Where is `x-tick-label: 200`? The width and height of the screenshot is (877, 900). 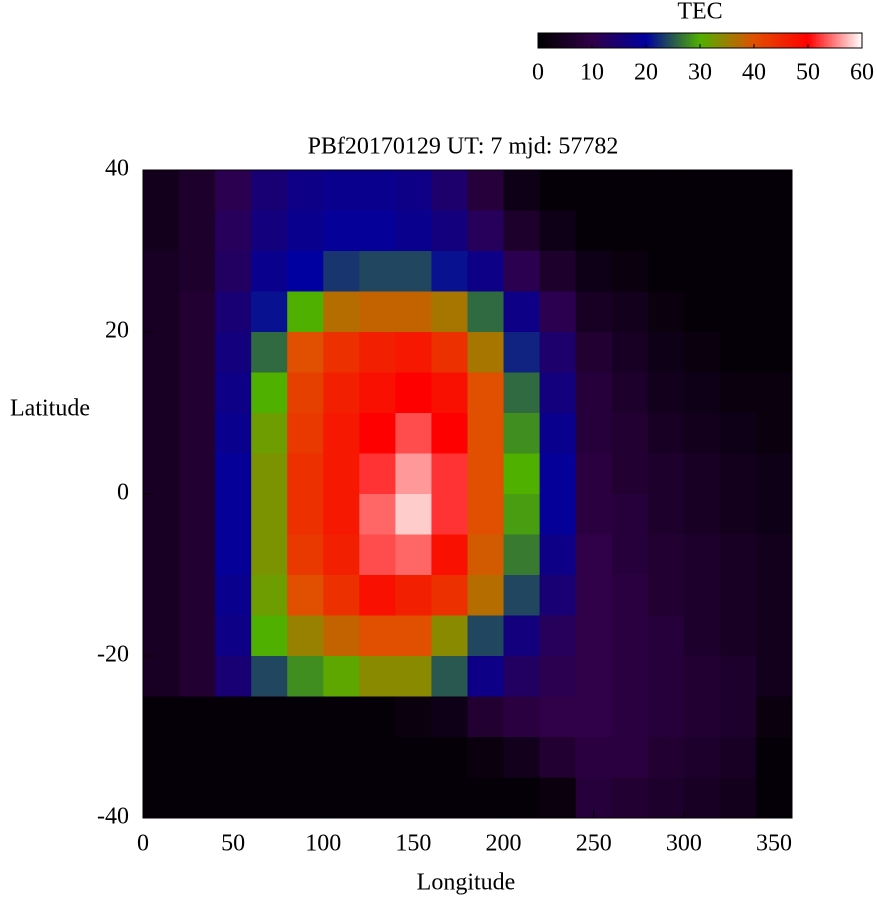 x-tick-label: 200 is located at coordinates (504, 844).